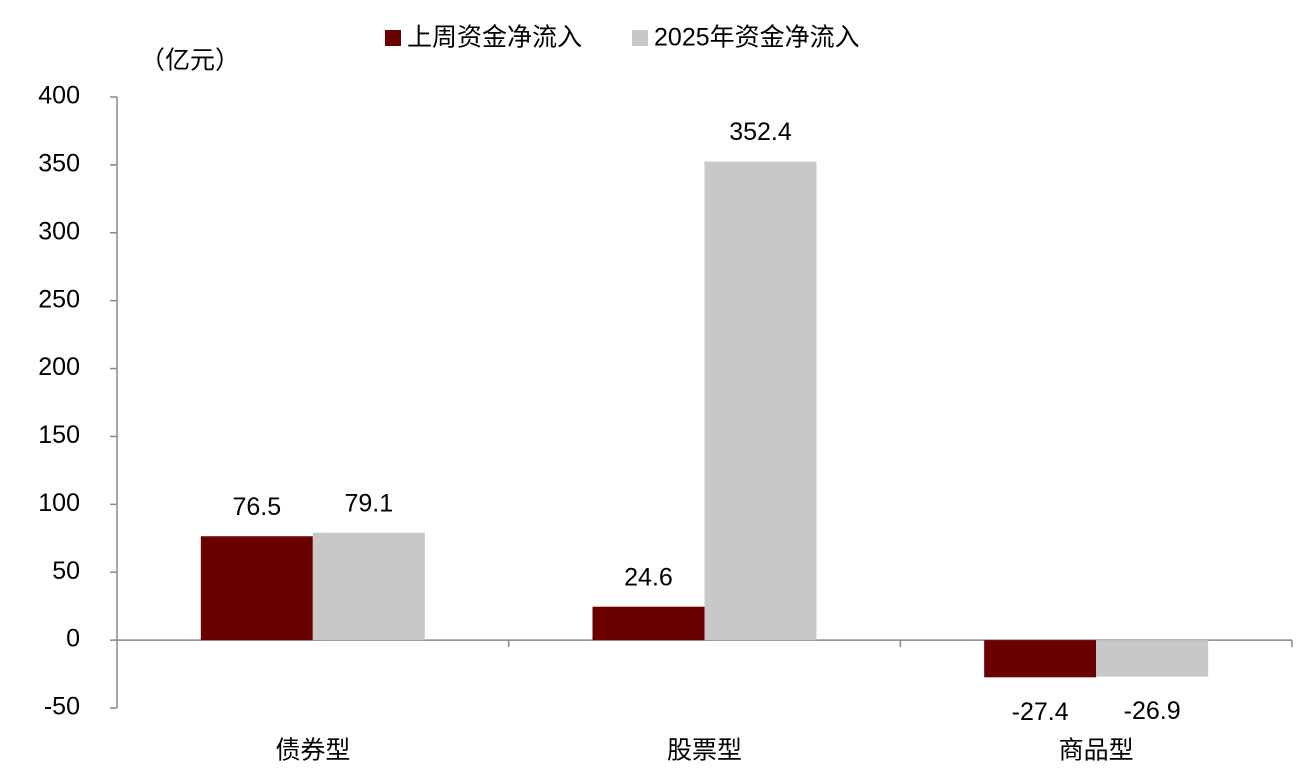  What do you see at coordinates (494, 38) in the screenshot?
I see `legend-label: 上周资金净流入` at bounding box center [494, 38].